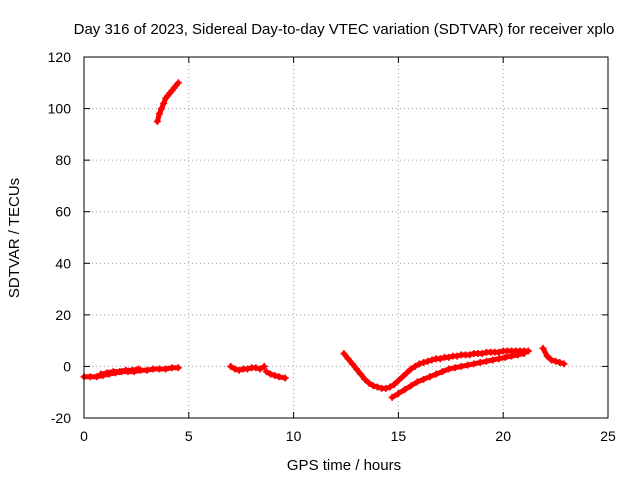 This screenshot has height=480, width=640. Describe the element at coordinates (503, 436) in the screenshot. I see `x-tick-label: 20` at that location.